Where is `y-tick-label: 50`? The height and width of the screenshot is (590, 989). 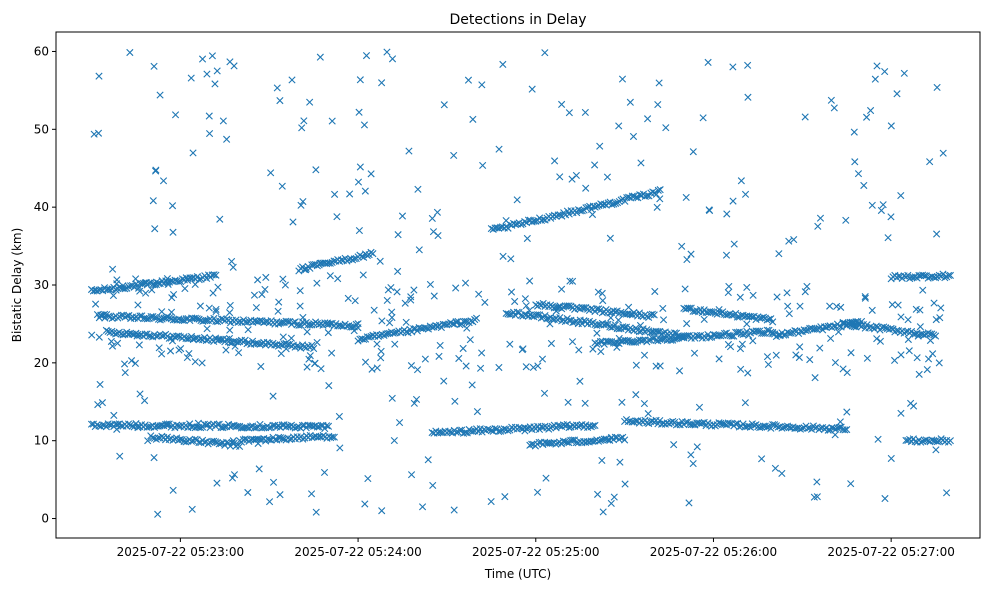
y-tick-label: 50 is located at coordinates (41, 129).